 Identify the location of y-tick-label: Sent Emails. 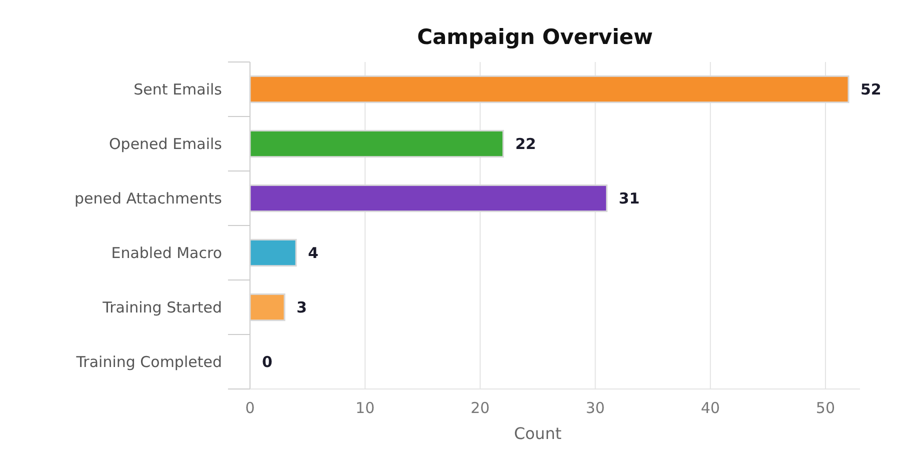
(178, 89).